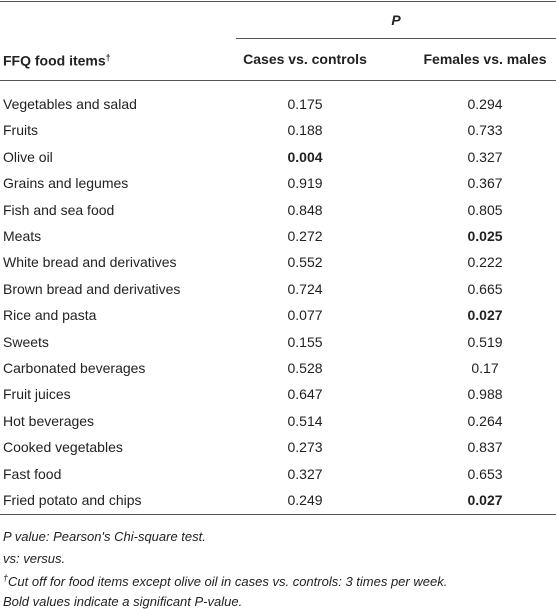  Describe the element at coordinates (59, 209) in the screenshot. I see `row-label: Fish and sea food` at that location.